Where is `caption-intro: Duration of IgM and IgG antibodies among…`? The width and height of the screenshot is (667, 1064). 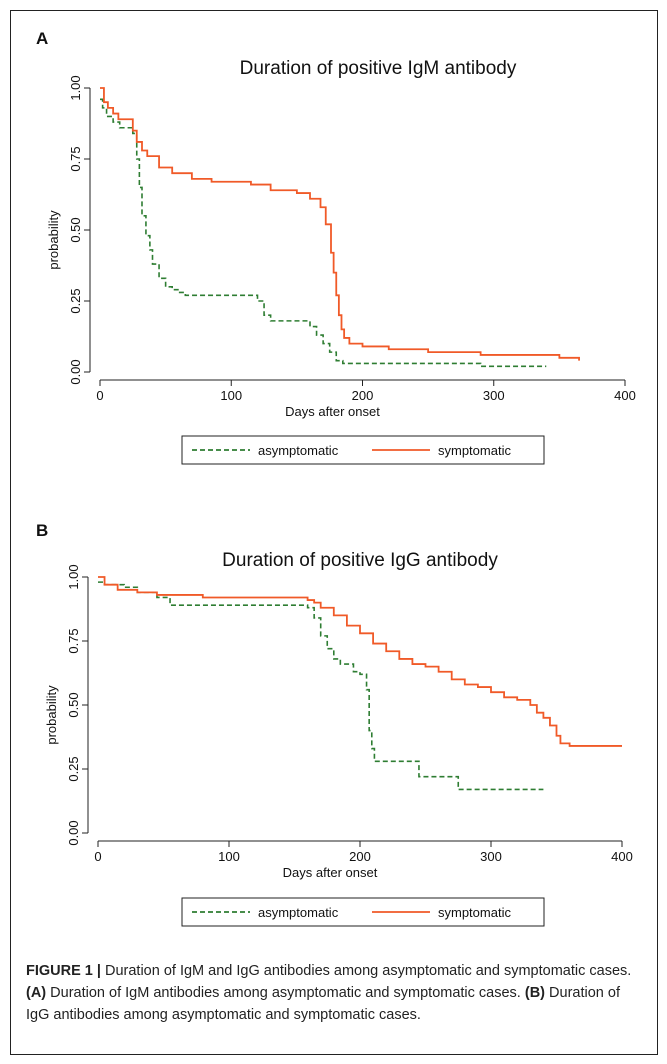
caption-intro: Duration of IgM and IgG antibodies among… is located at coordinates (366, 971).